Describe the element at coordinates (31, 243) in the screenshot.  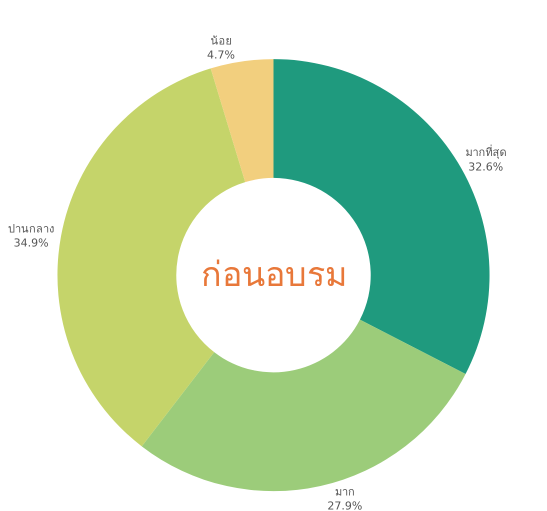
I see `data-label: 34.9%` at that location.